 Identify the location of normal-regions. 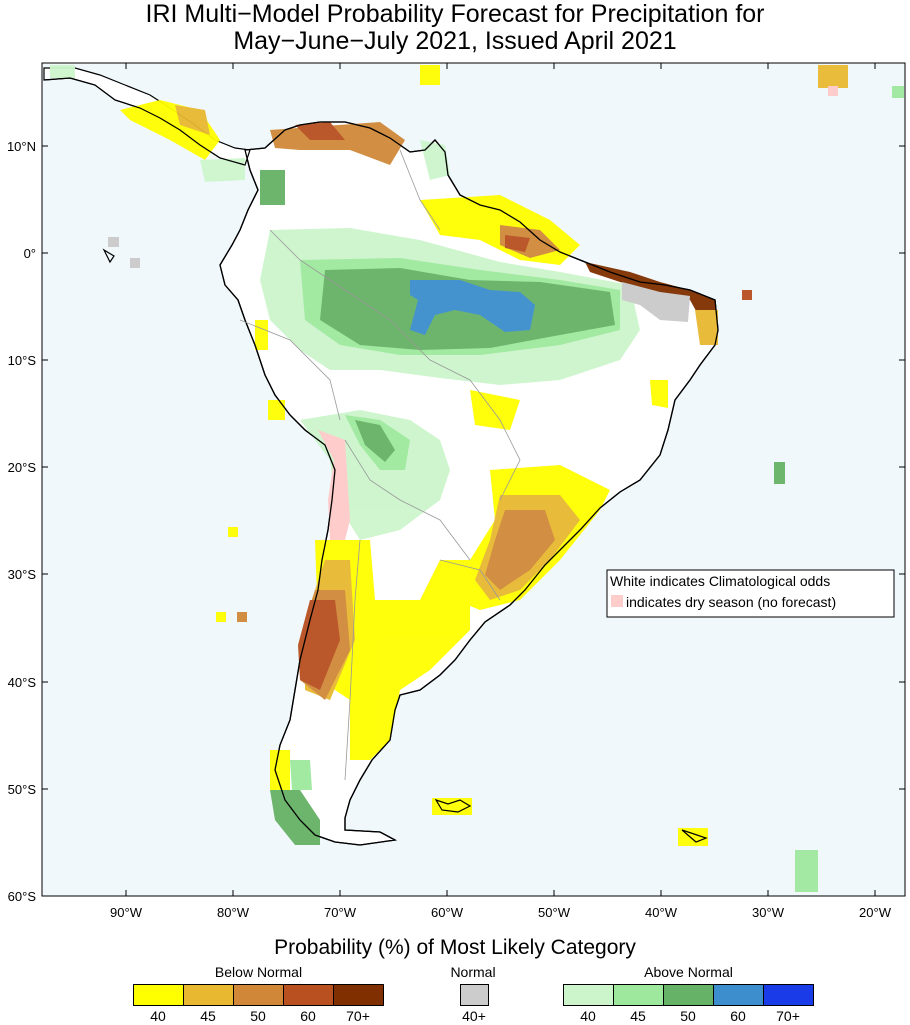
(399, 279).